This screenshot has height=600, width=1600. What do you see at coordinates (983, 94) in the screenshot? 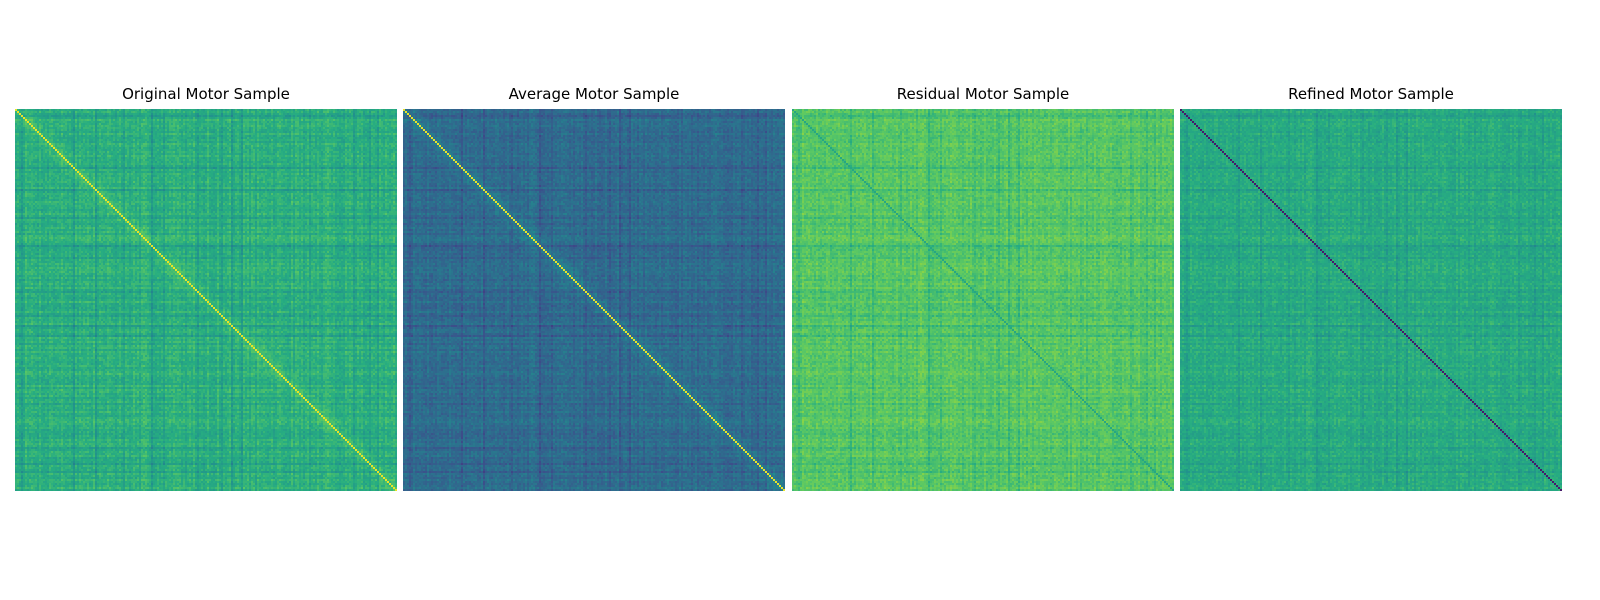
I see `chart-title: Residual Motor Sample` at bounding box center [983, 94].